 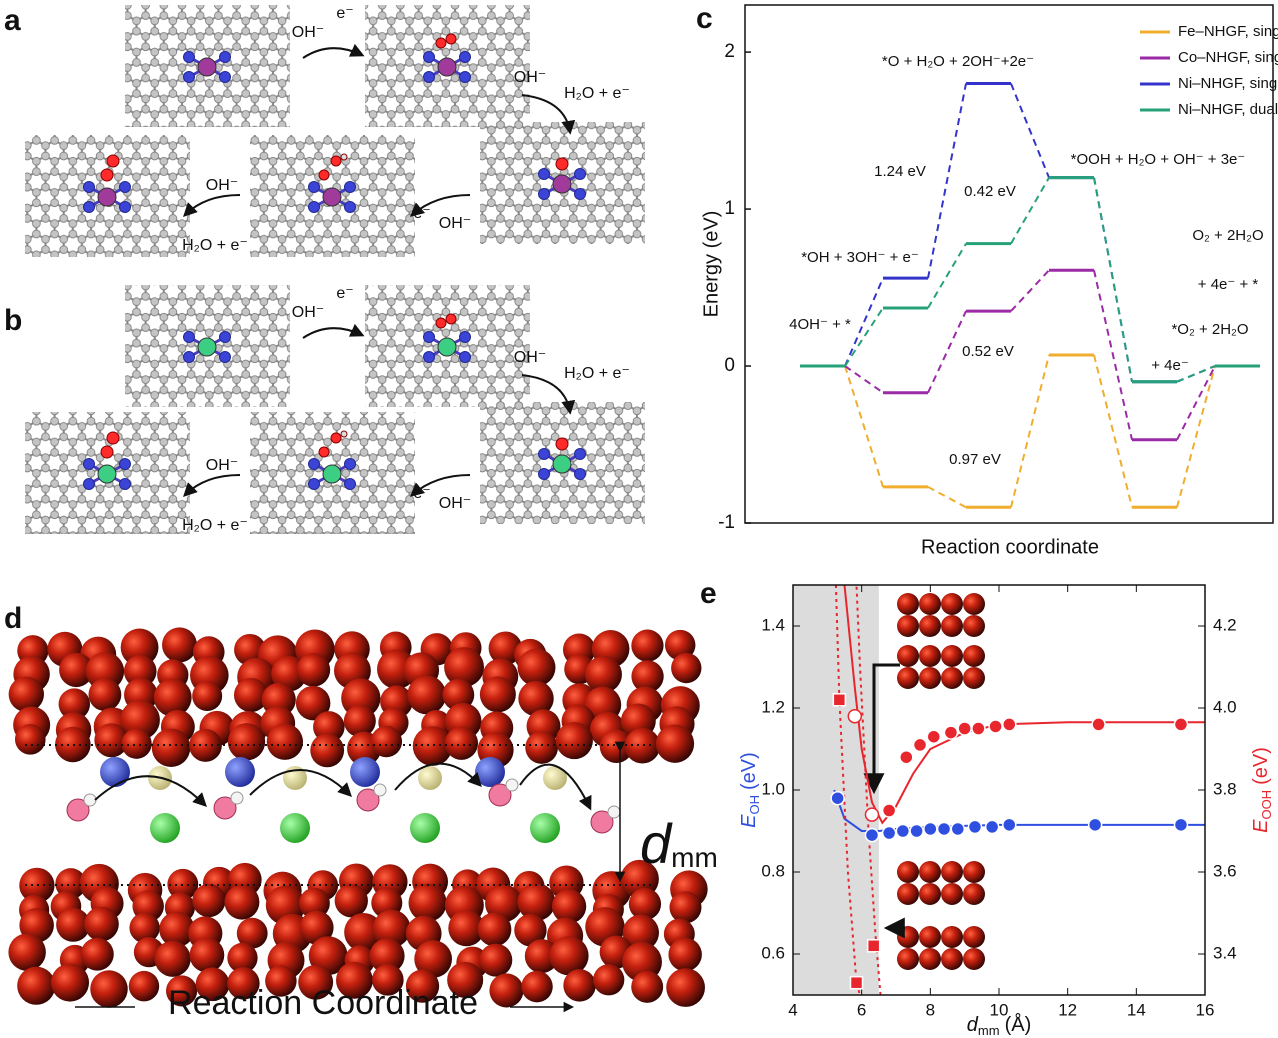 What do you see at coordinates (930, 1009) in the screenshot?
I see `x-tick-label: 8` at bounding box center [930, 1009].